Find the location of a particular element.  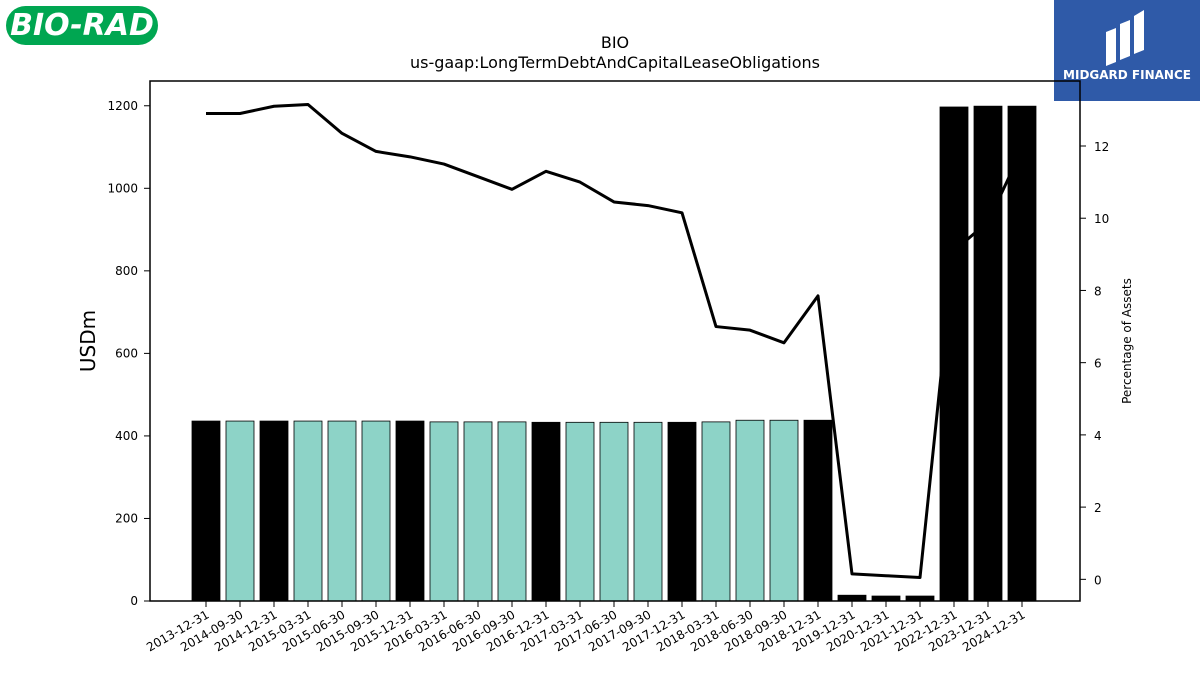

y-tick-label: 600 is located at coordinates (126, 353).